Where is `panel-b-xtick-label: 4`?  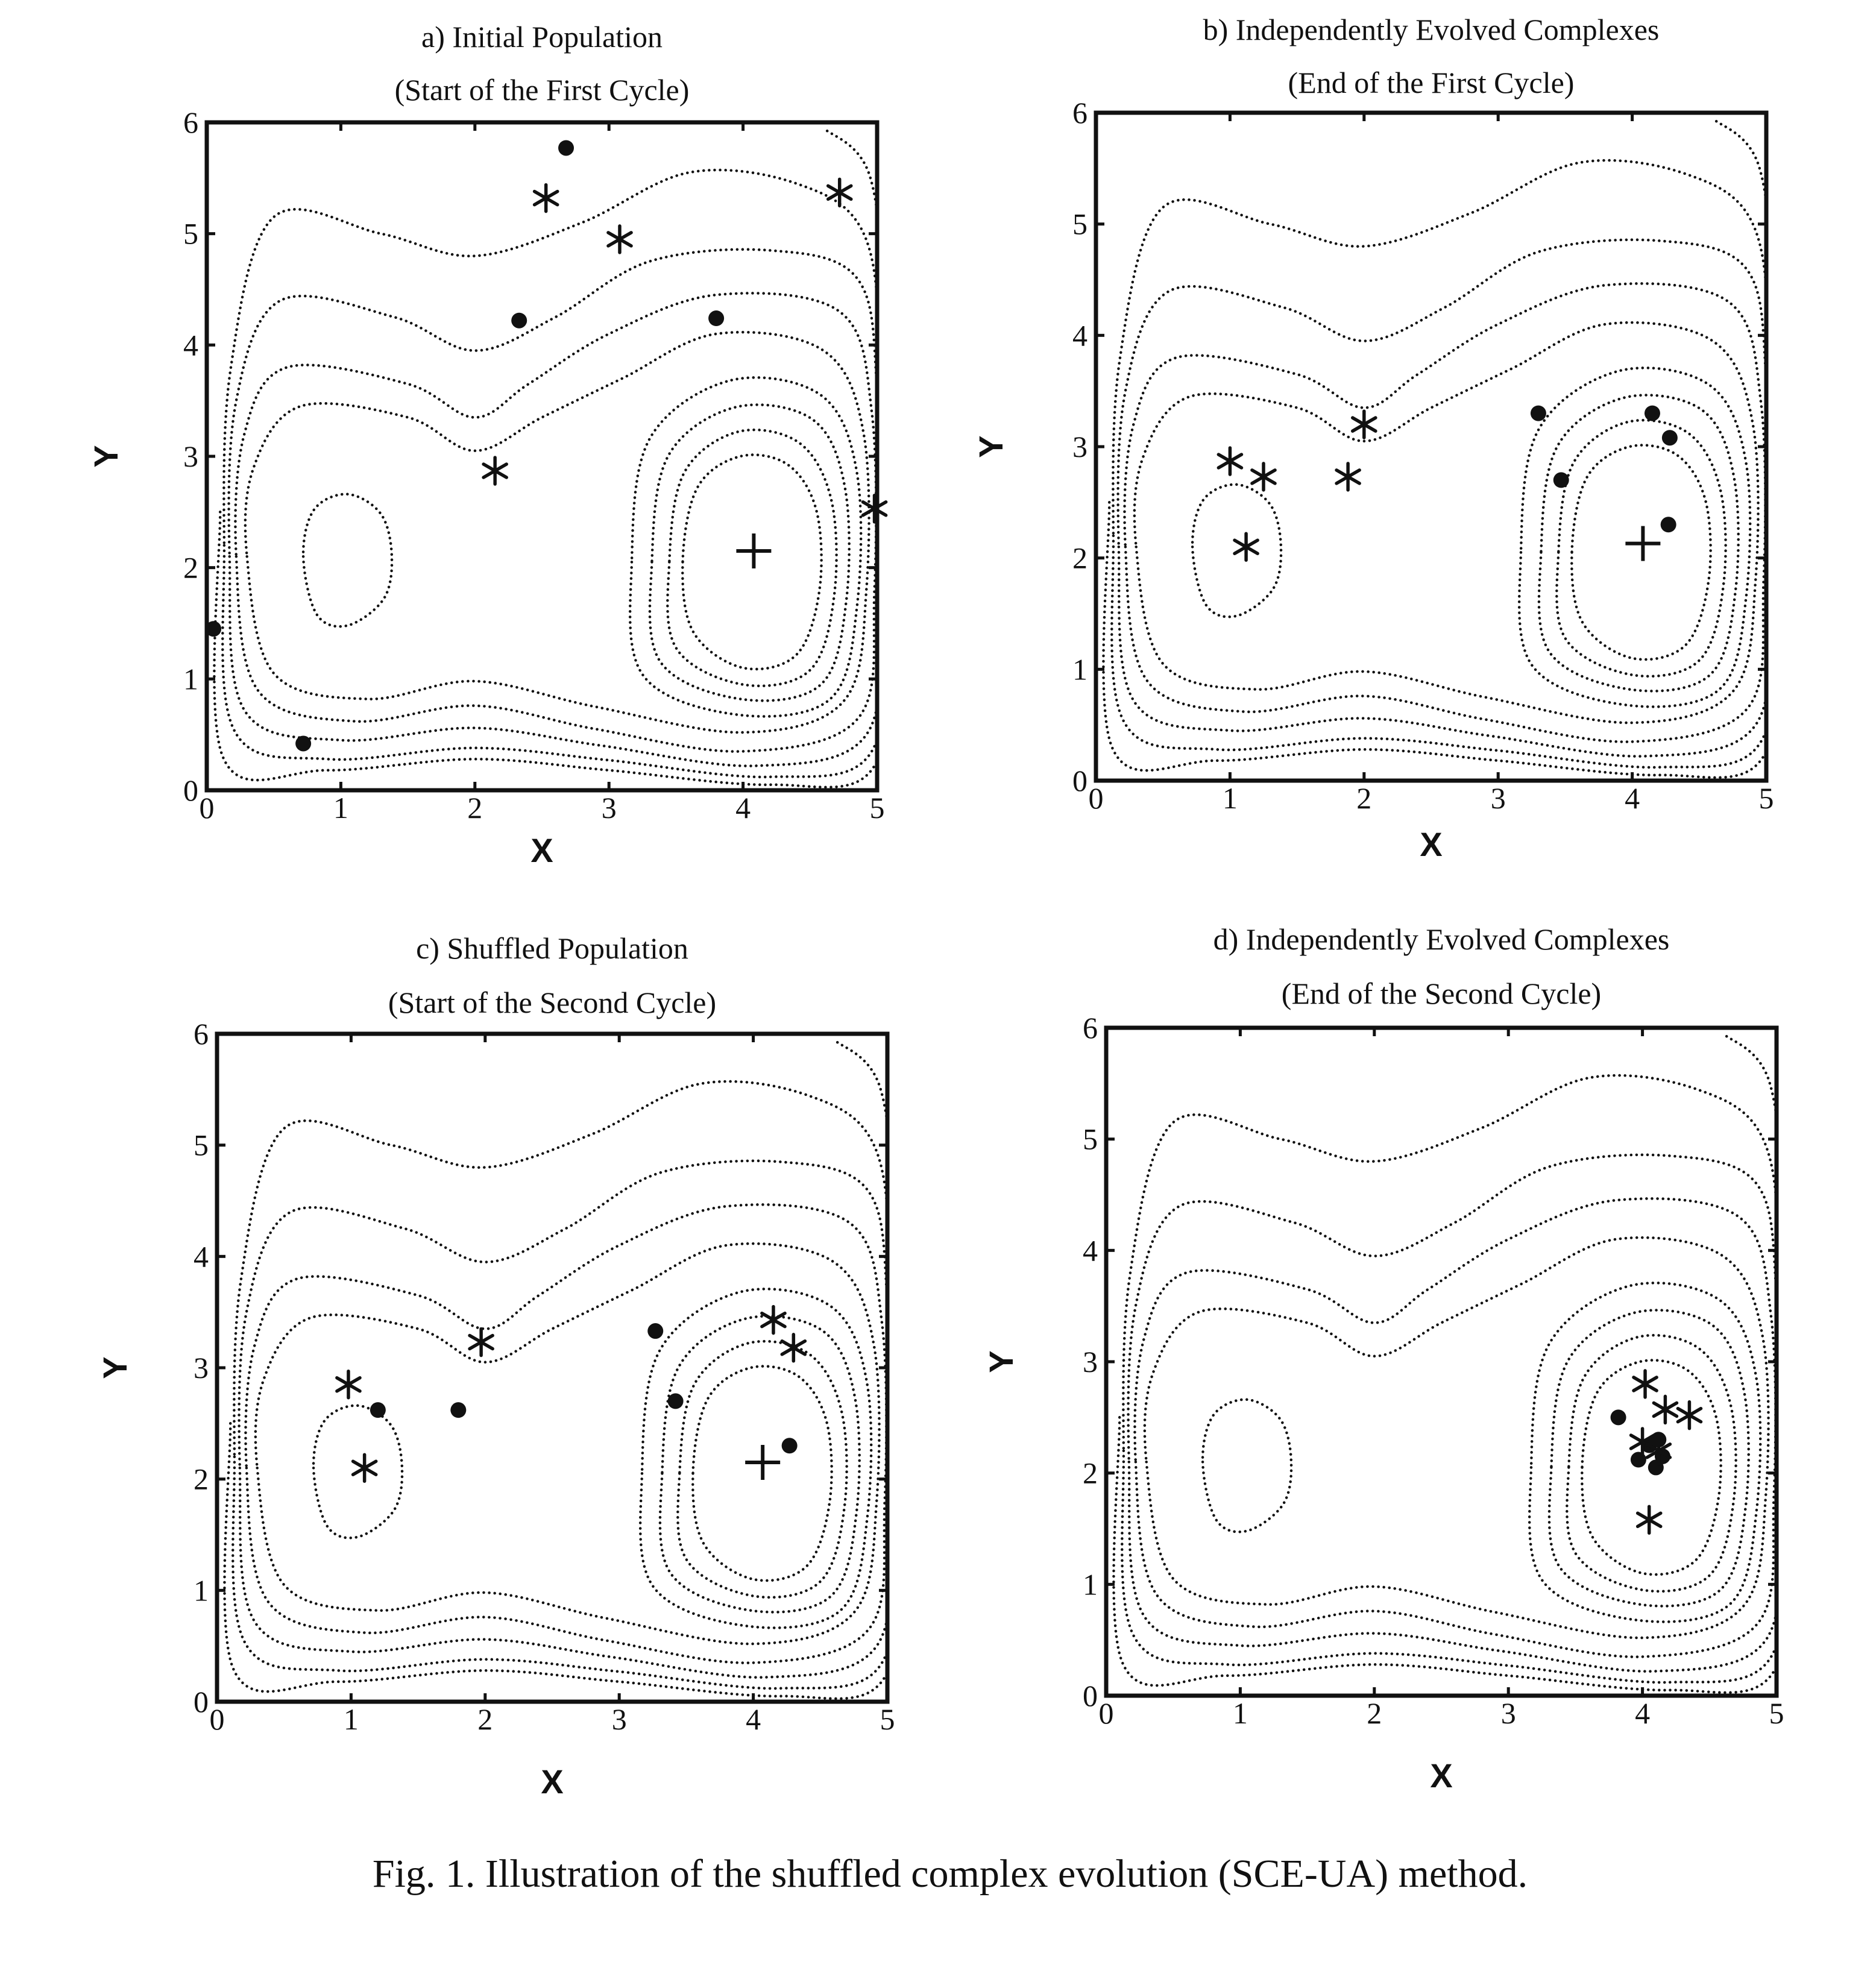 panel-b-xtick-label: 4 is located at coordinates (1633, 798).